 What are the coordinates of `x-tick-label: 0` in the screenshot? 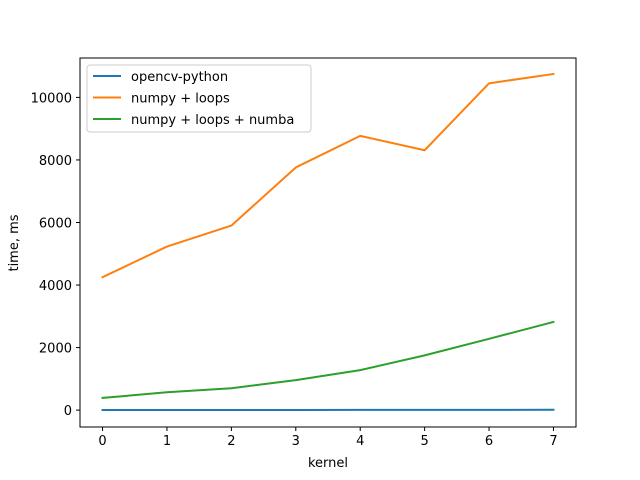 It's located at (102, 441).